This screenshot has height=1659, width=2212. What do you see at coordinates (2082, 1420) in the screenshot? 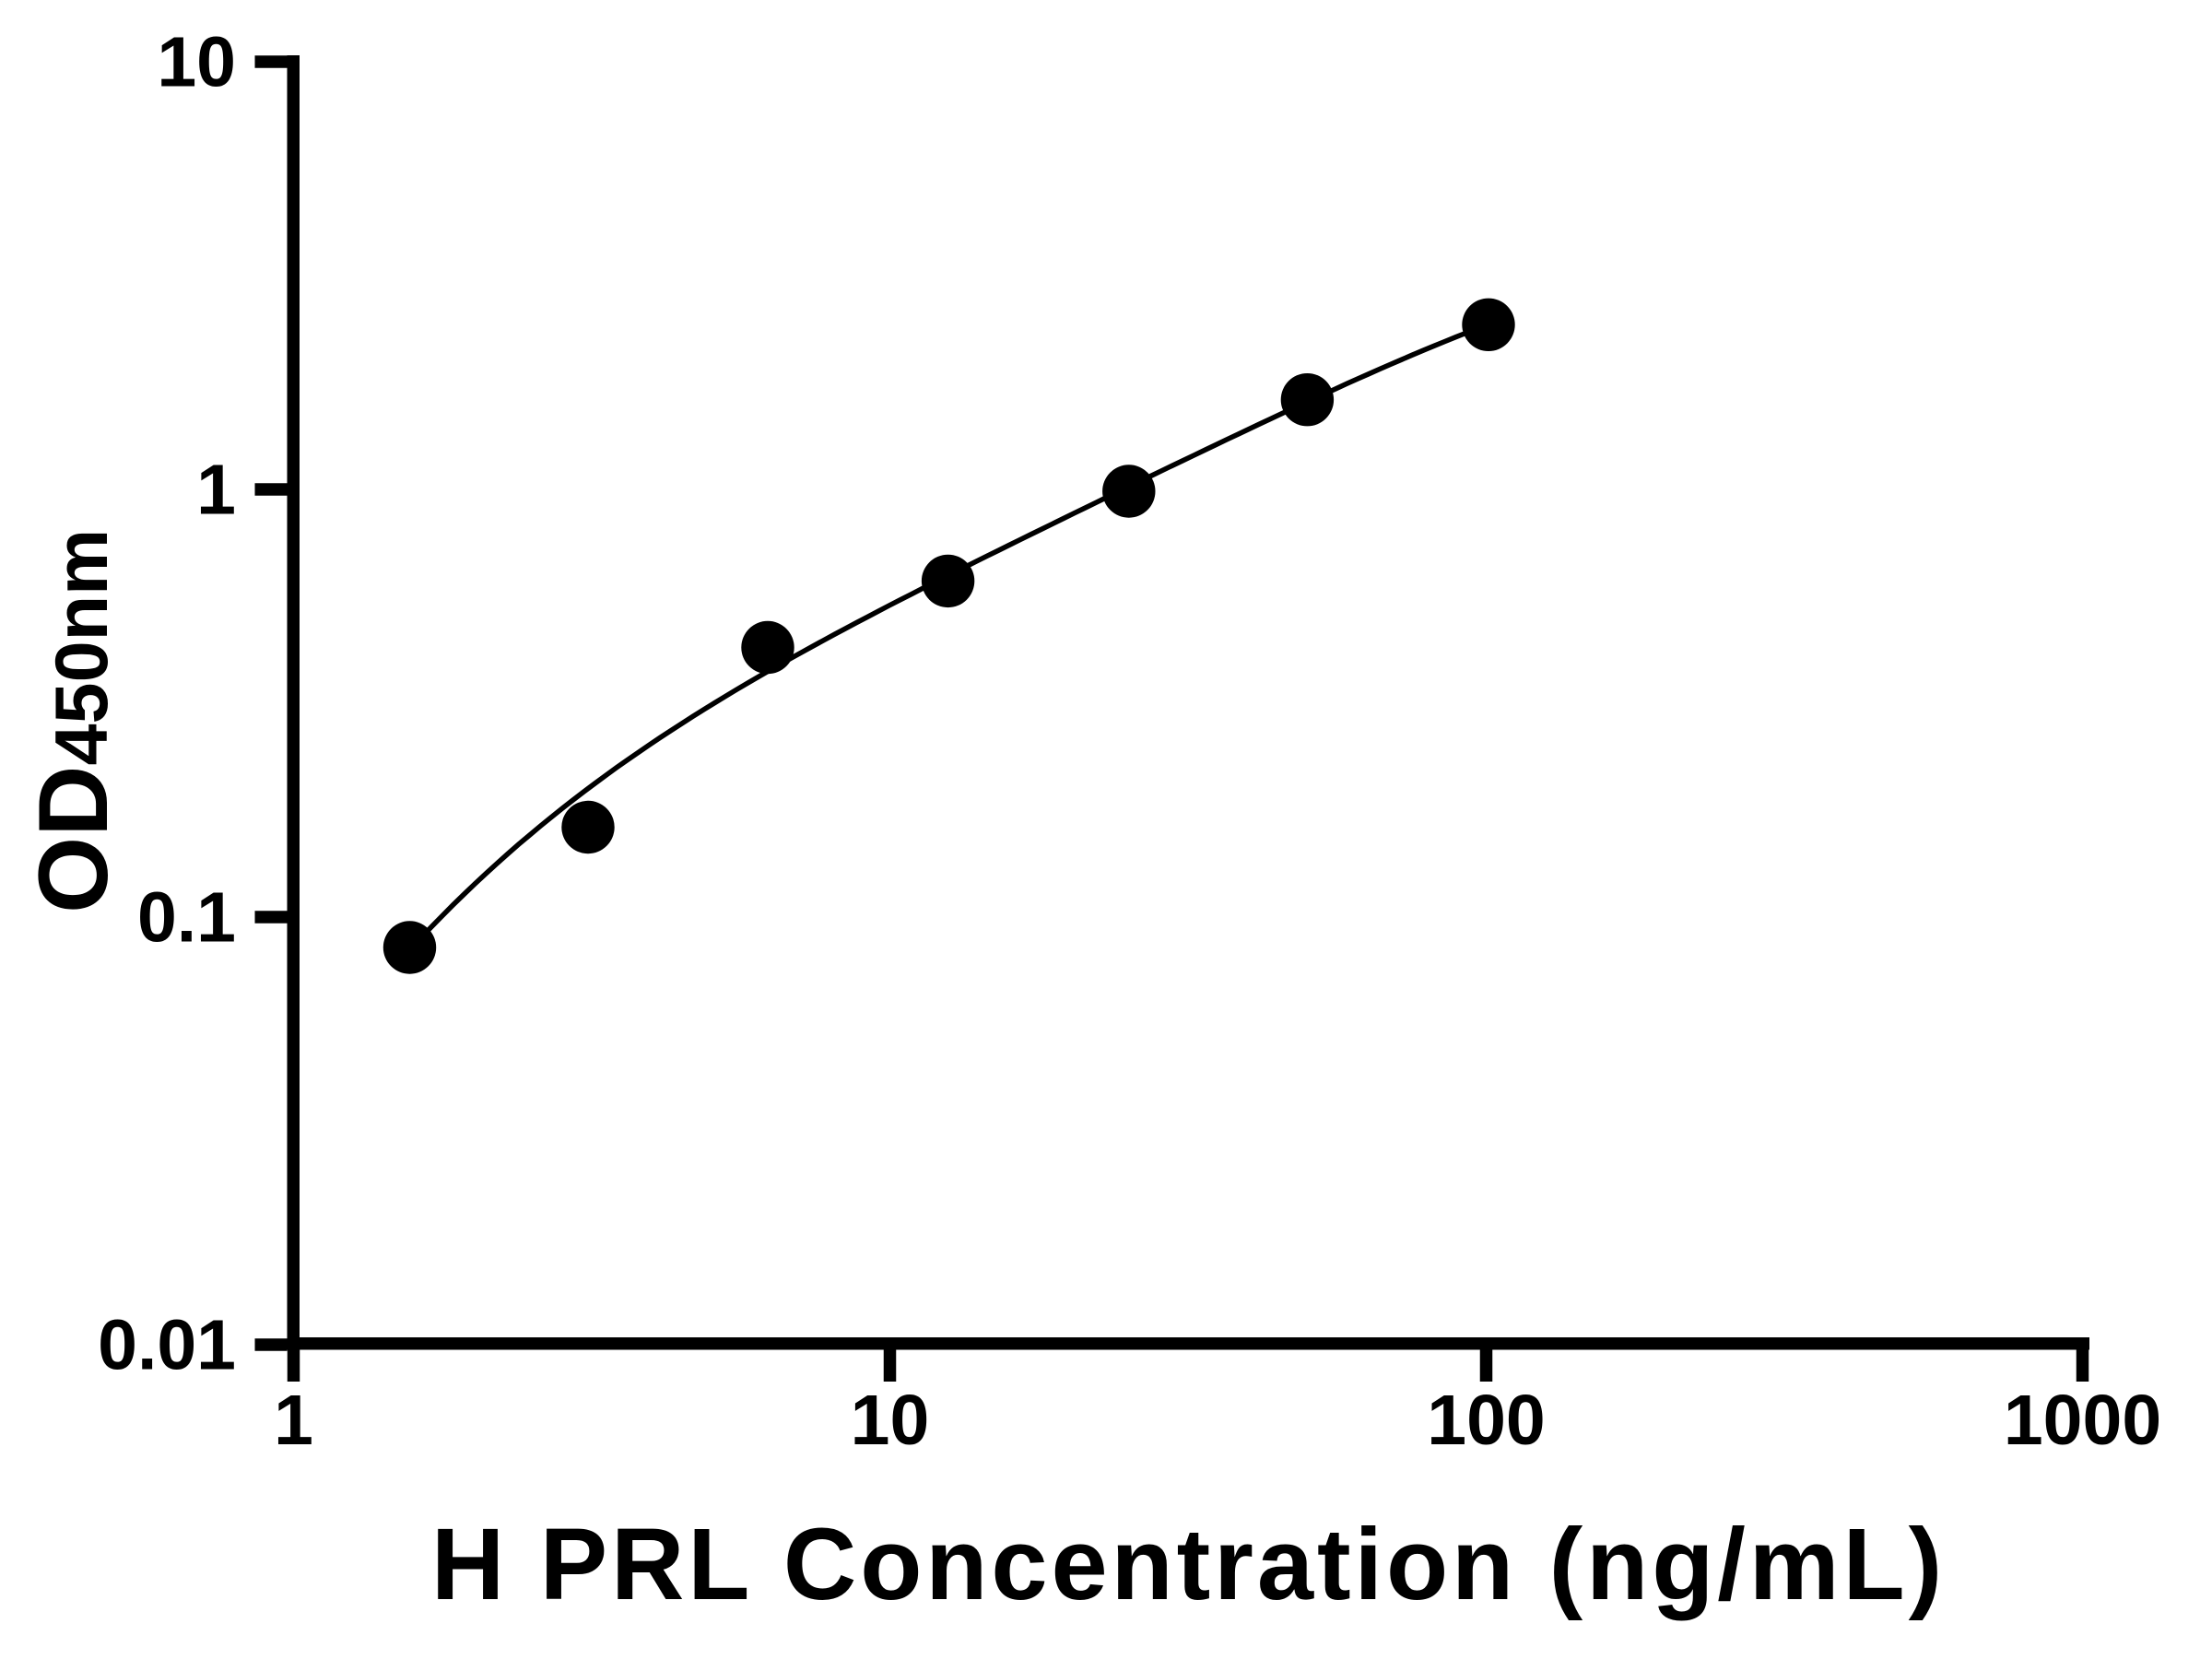
I see `svg-text: 1000` at bounding box center [2082, 1420].